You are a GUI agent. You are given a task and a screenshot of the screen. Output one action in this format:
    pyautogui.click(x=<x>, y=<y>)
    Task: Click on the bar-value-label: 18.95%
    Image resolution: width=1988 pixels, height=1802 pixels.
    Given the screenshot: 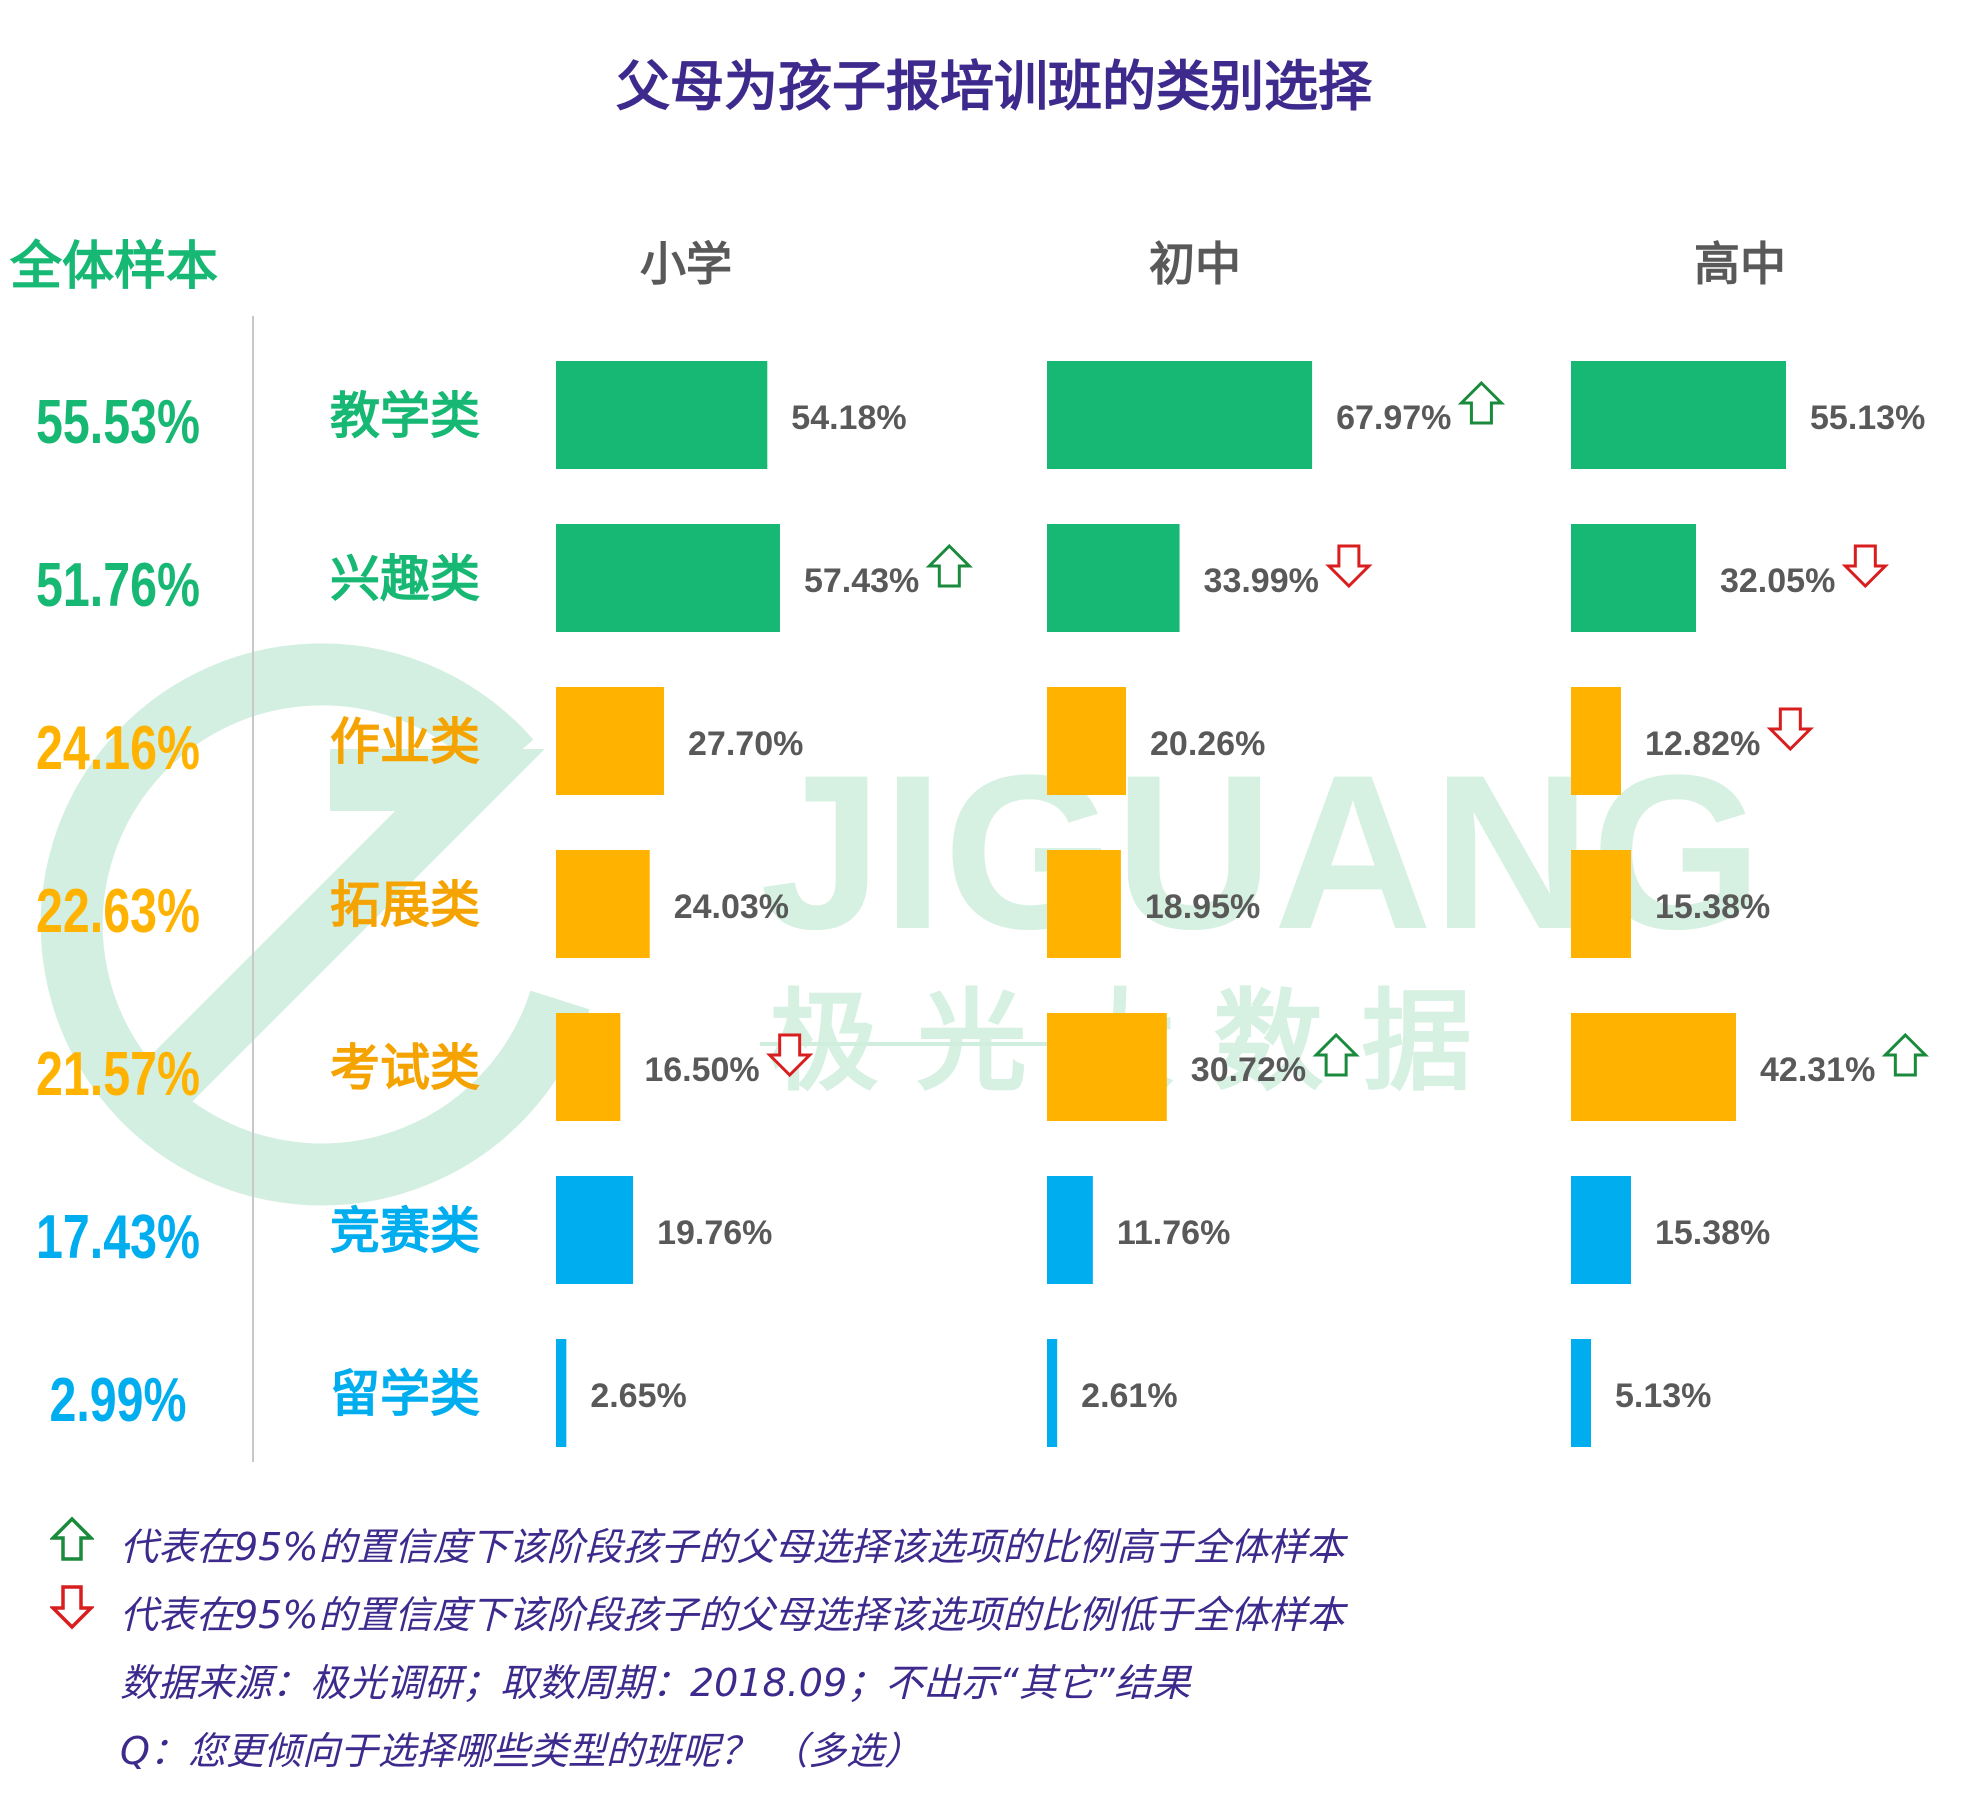 What is the action you would take?
    pyautogui.click(x=1202, y=907)
    